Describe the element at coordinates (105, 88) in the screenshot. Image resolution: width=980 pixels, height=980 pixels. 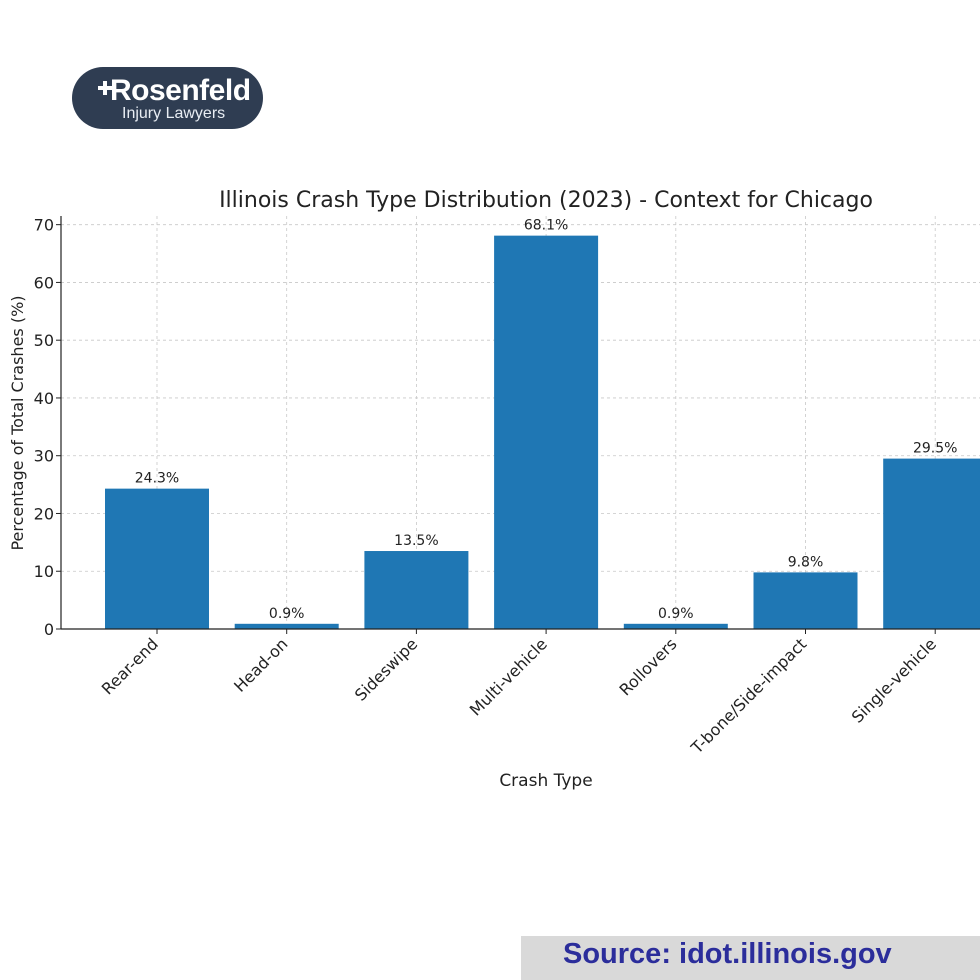
I see `plus-icon` at that location.